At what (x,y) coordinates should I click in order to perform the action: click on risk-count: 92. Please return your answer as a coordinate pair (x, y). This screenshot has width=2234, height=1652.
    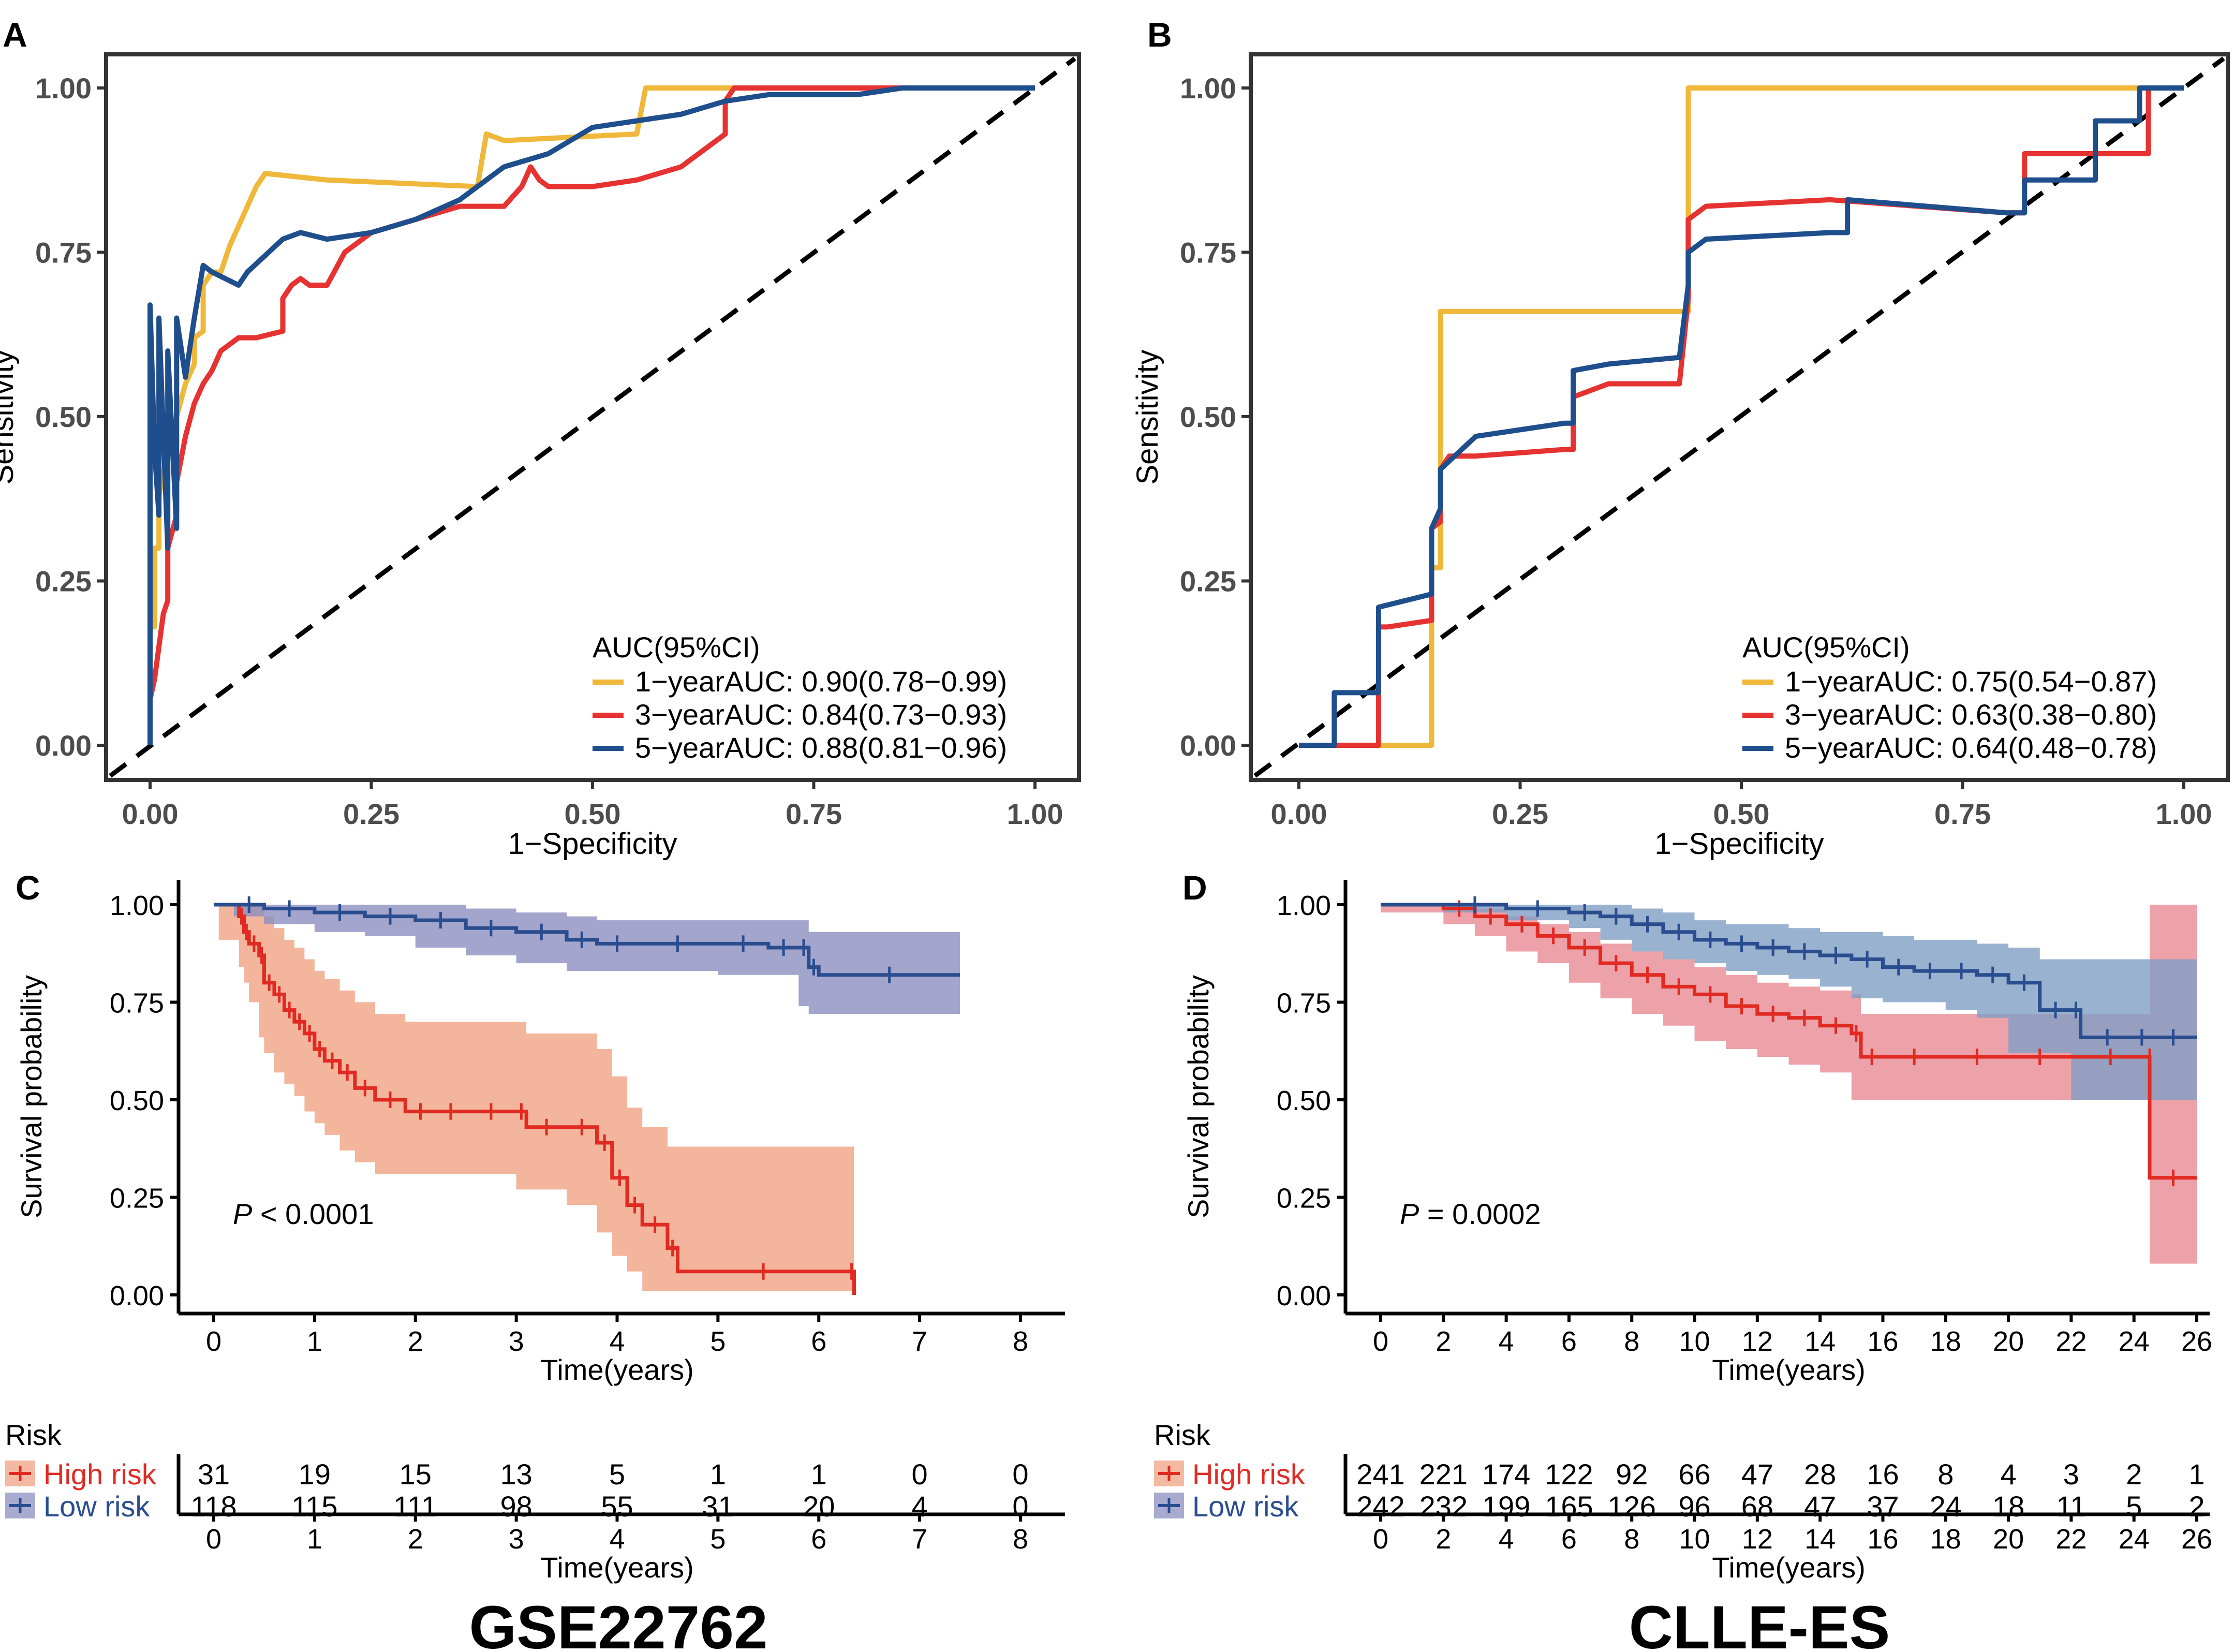
    Looking at the image, I should click on (1632, 1475).